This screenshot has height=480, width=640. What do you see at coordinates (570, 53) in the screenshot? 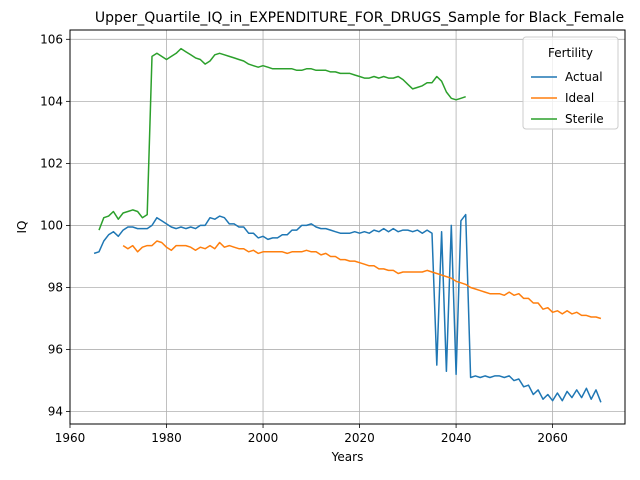
I see `legend-title: Fertility` at bounding box center [570, 53].